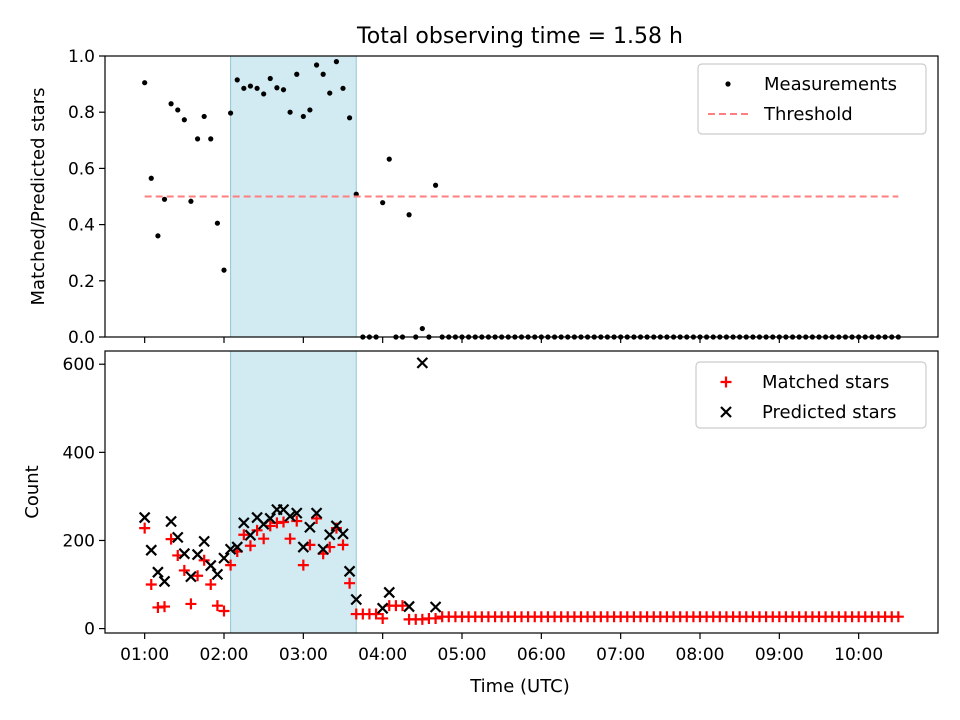  I want to click on x-tick-label: 03:00, so click(303, 655).